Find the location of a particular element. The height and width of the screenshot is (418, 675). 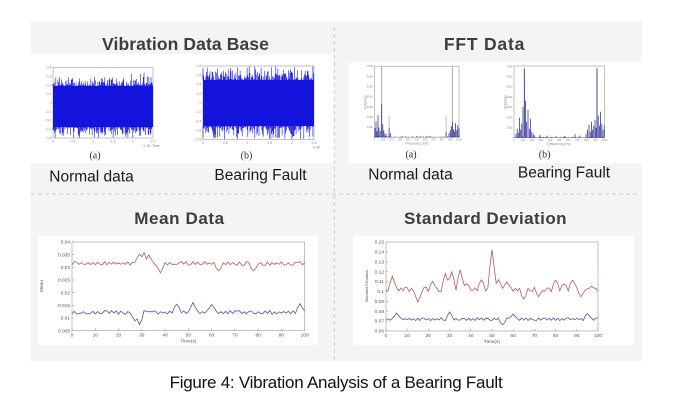

svg-text: 0.13 is located at coordinates (380, 262).